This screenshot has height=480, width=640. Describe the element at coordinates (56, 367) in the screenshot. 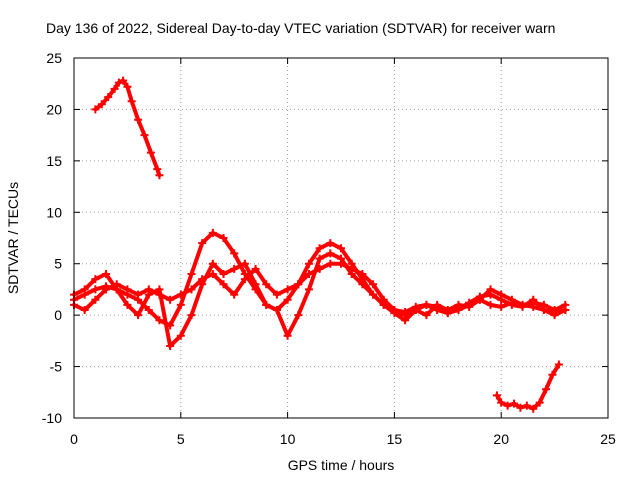

I see `y-tick-label: -5` at that location.